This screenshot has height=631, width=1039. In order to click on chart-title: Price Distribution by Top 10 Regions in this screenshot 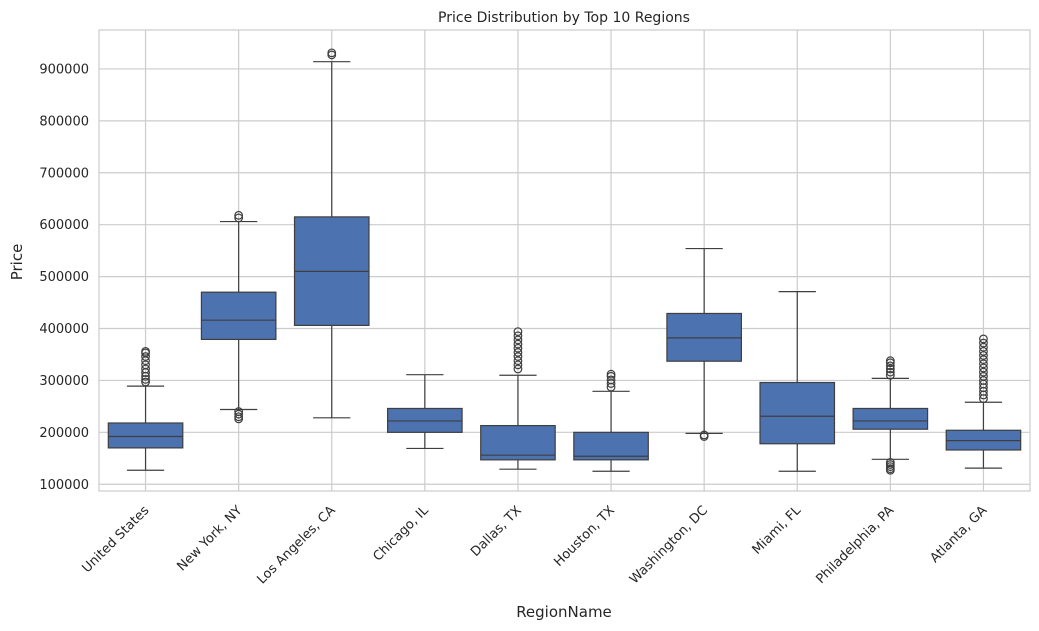, I will do `click(564, 18)`.